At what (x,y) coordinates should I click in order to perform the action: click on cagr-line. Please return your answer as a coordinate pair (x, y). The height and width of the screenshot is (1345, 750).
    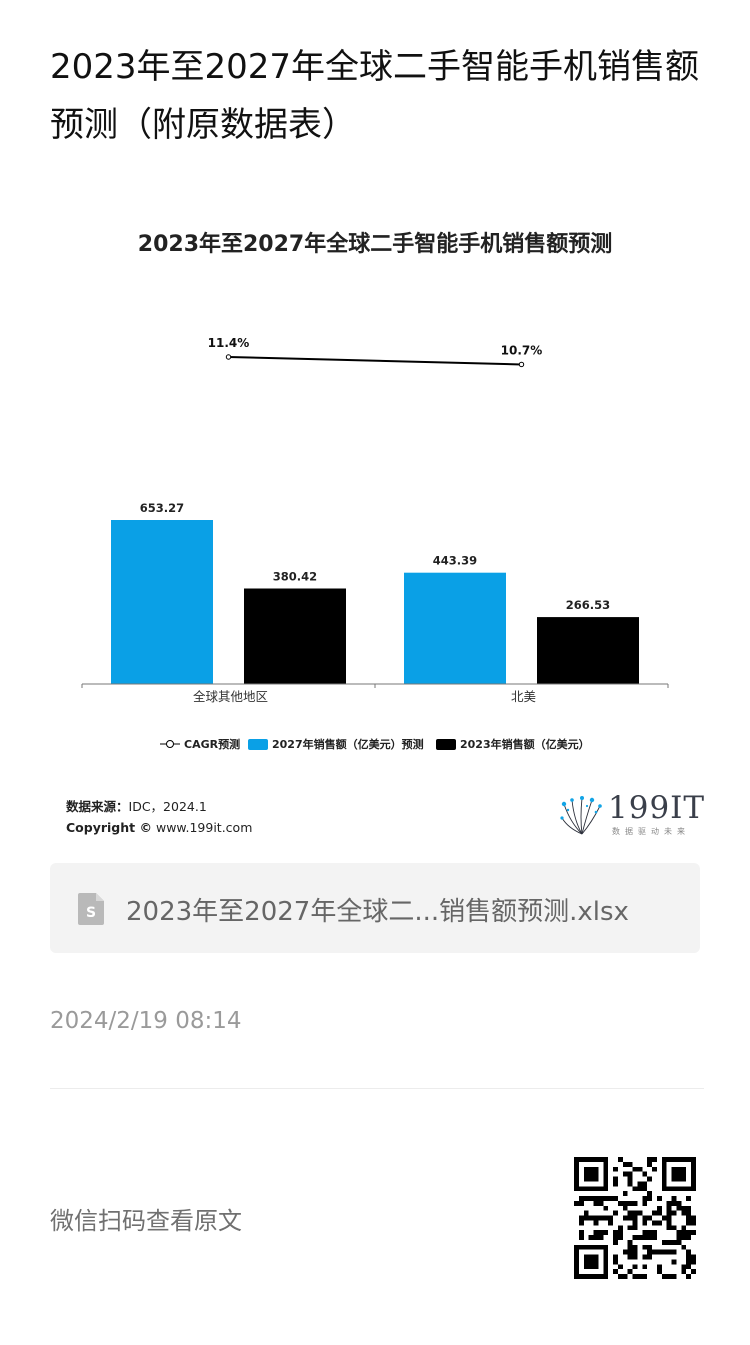
    Looking at the image, I should click on (375, 361).